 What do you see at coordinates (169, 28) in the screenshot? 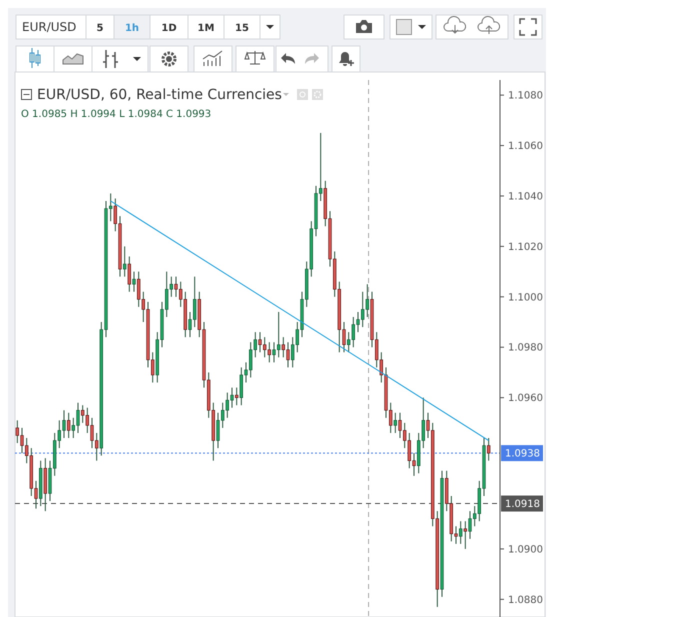
I see `text: 1D` at bounding box center [169, 28].